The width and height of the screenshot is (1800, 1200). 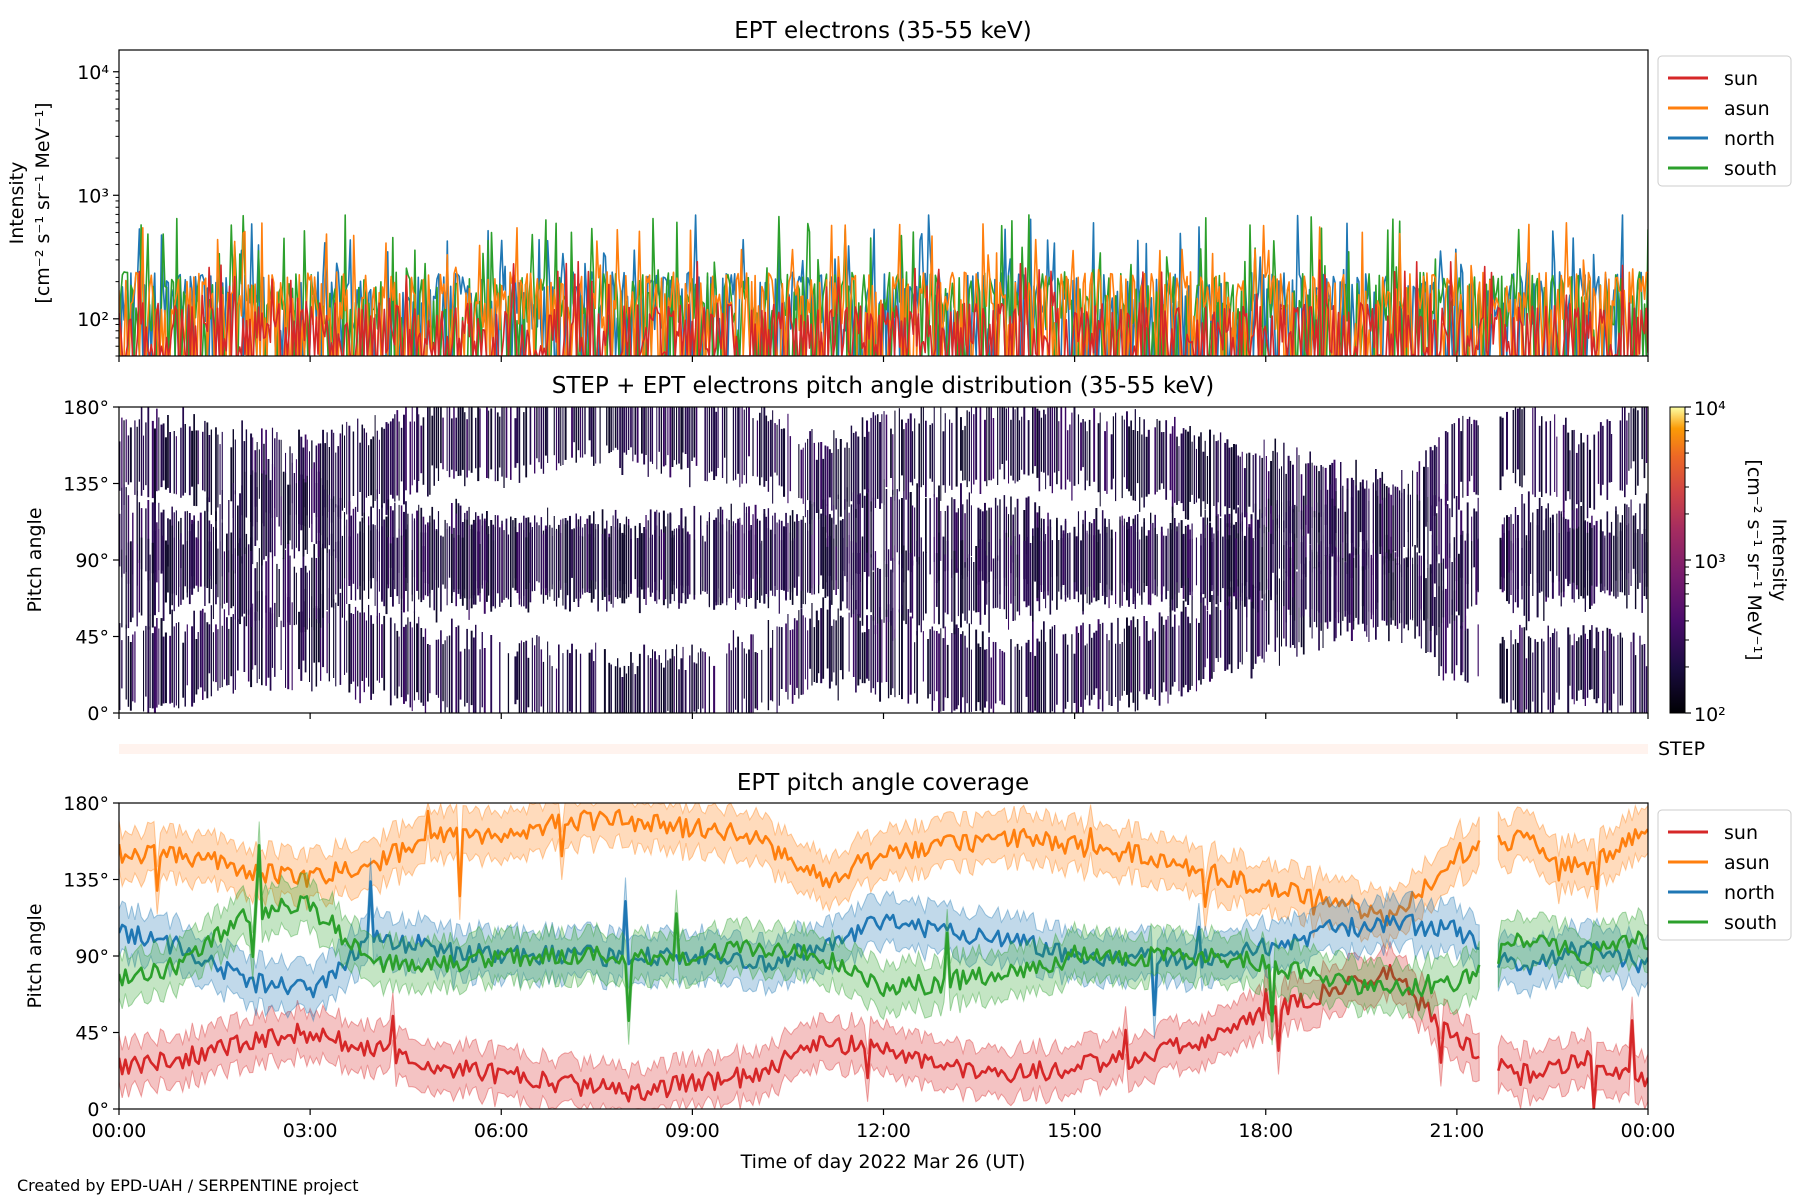 What do you see at coordinates (43, 202) in the screenshot?
I see `panel1-ylabel-line2: [cm⁻² s⁻¹ sr⁻¹ MeV⁻¹]` at bounding box center [43, 202].